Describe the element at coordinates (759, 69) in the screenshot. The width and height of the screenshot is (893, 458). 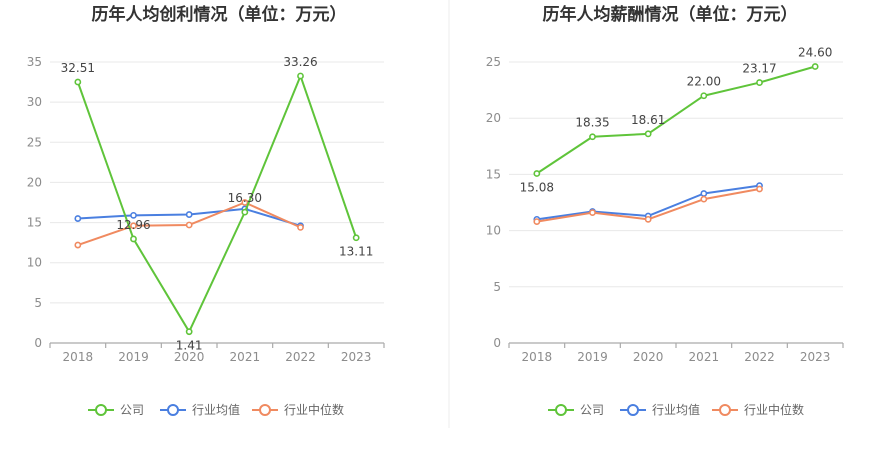
I see `data-label-company: 23.17` at that location.